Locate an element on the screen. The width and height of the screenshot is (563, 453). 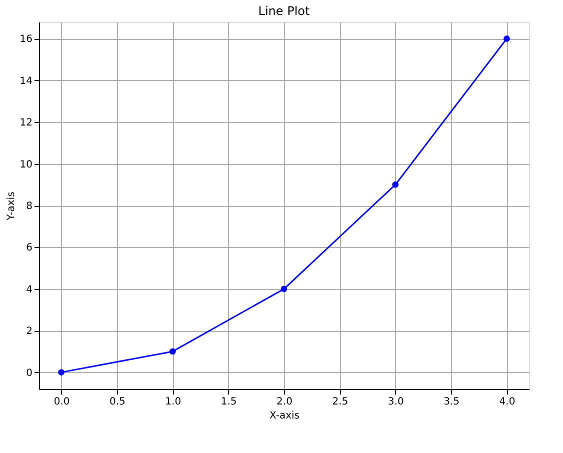
x-tick-label: 3.0 is located at coordinates (396, 402).